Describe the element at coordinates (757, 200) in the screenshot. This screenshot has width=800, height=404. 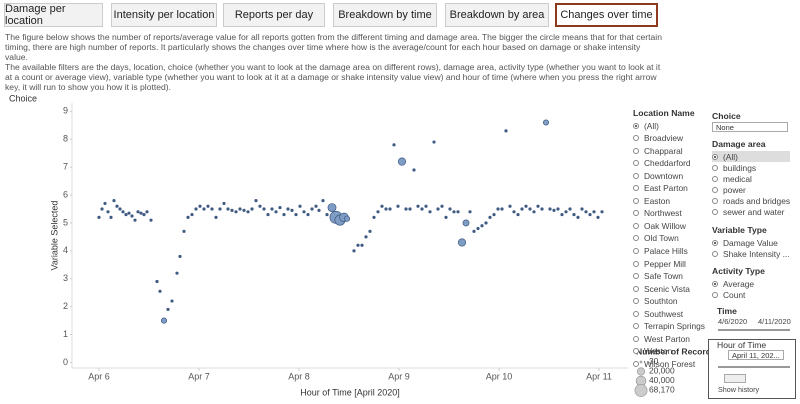
I see `option-label: roads and bridges` at that location.